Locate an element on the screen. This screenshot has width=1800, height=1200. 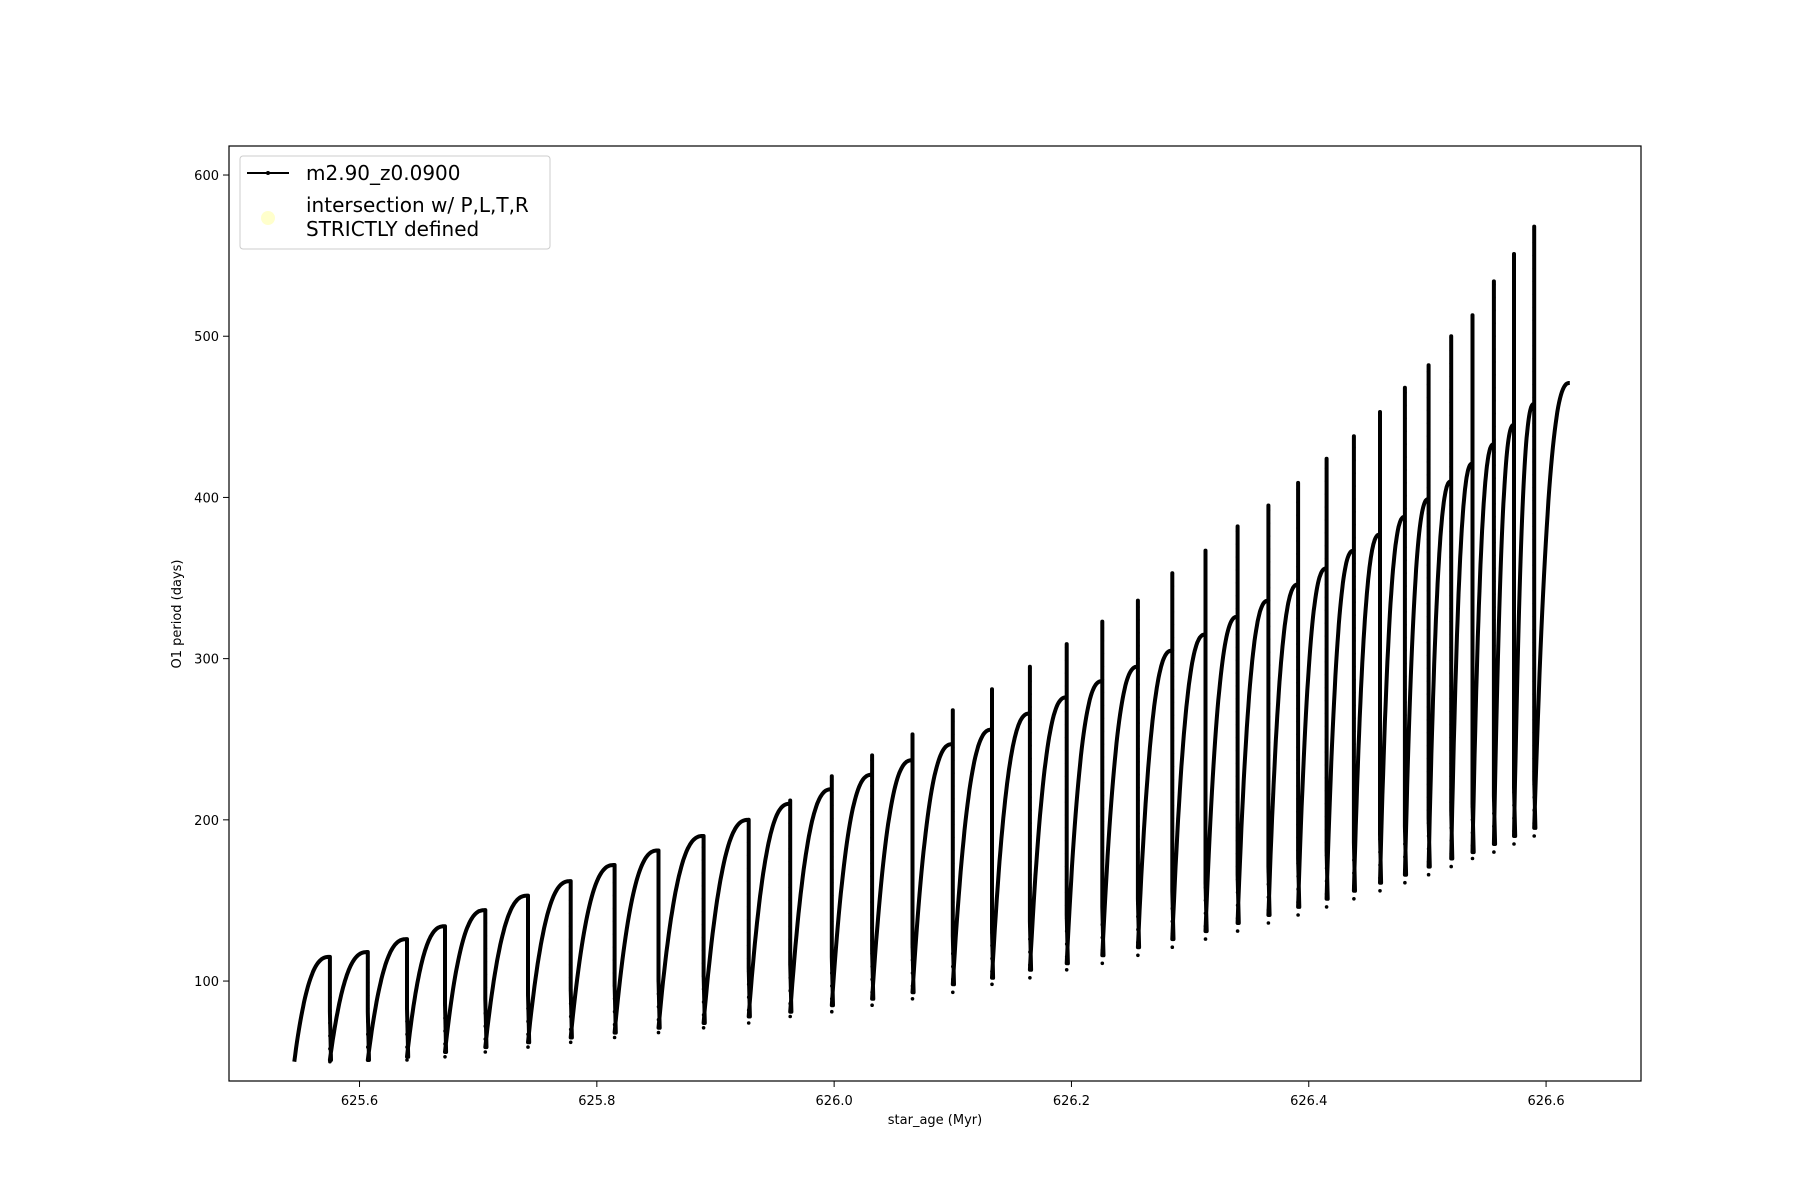
x-axis: 625.6 625.8 626.0 626.2 626.4 626.6 is located at coordinates (953, 1095).